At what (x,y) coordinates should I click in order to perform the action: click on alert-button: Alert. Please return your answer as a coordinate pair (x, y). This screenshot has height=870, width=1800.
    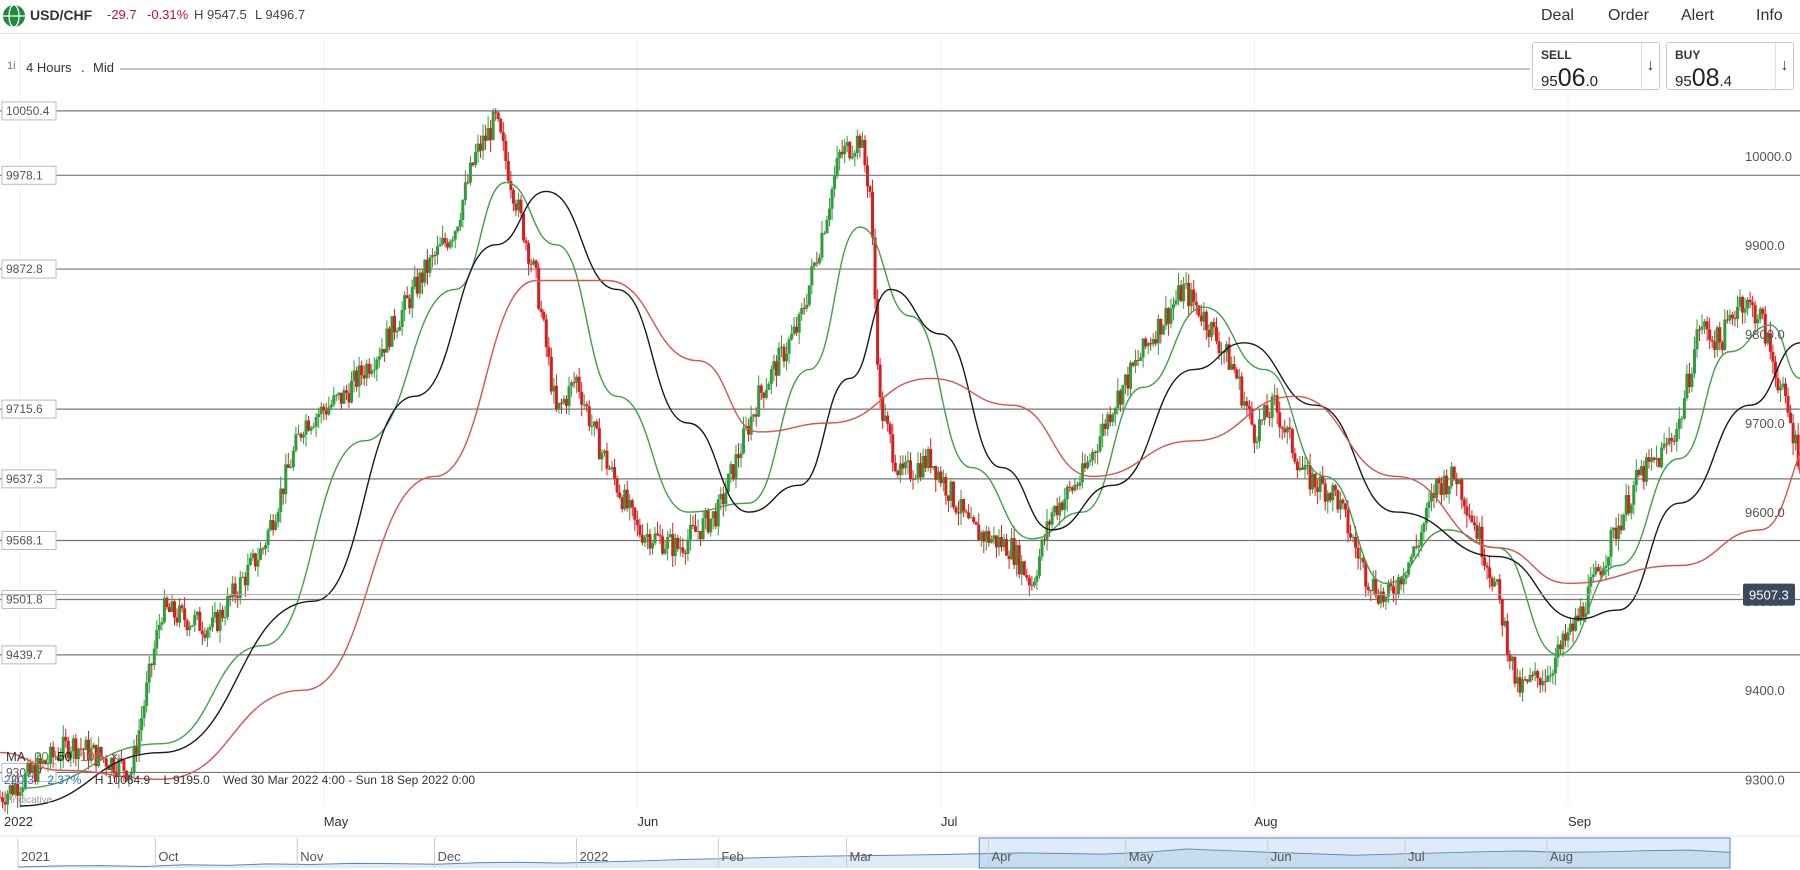
    Looking at the image, I should click on (1697, 15).